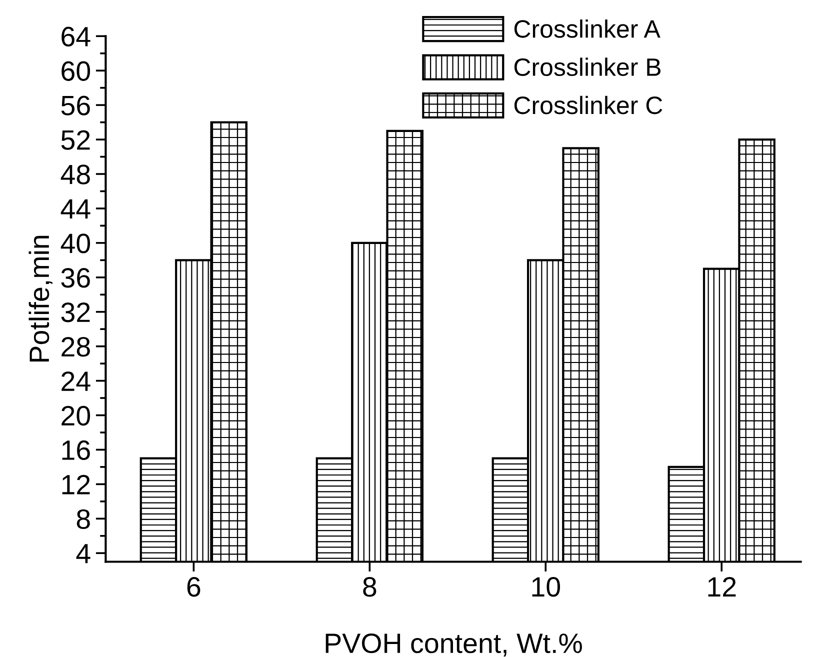 The image size is (813, 657). What do you see at coordinates (83, 554) in the screenshot?
I see `y-tick-label: 4` at bounding box center [83, 554].